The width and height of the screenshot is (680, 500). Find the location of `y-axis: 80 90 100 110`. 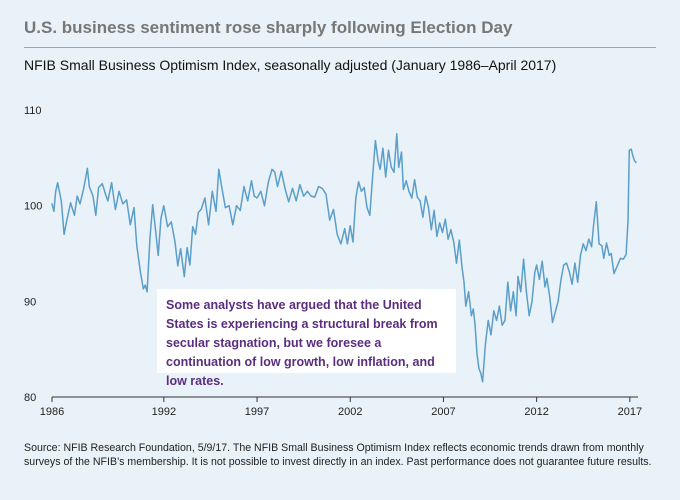

y-axis: 80 90 100 110 is located at coordinates (33, 254).